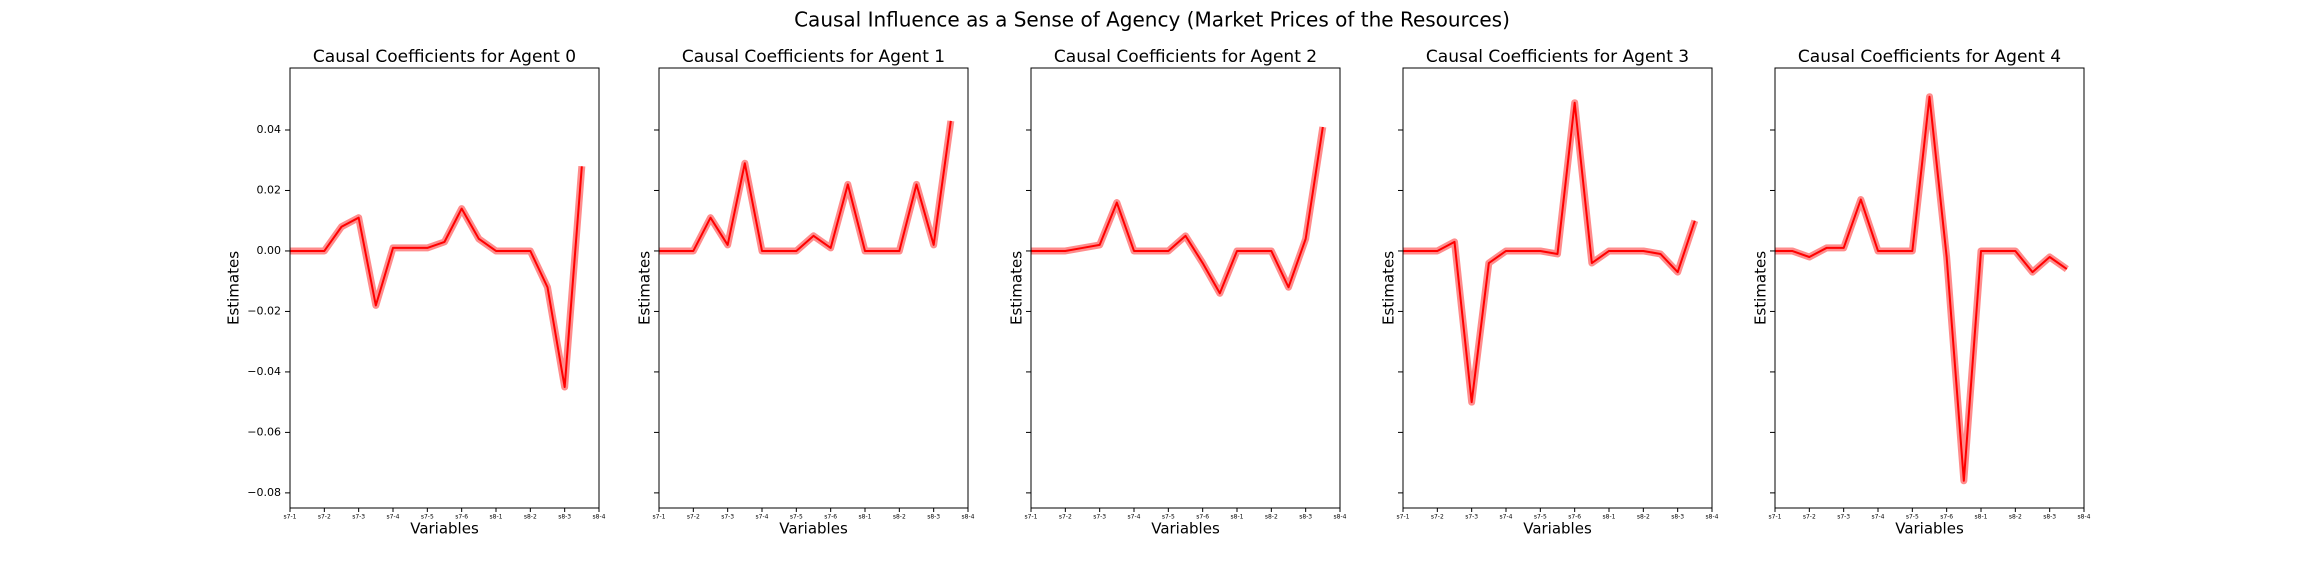 This screenshot has width=2304, height=576. What do you see at coordinates (264, 310) in the screenshot?
I see `y-tick-label: −0.02` at bounding box center [264, 310].